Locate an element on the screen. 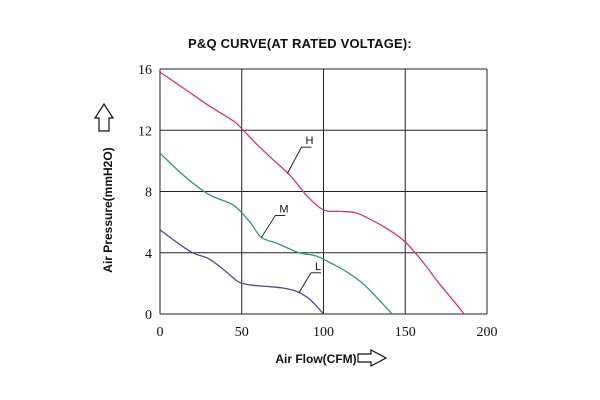  series-line-l is located at coordinates (241, 272).